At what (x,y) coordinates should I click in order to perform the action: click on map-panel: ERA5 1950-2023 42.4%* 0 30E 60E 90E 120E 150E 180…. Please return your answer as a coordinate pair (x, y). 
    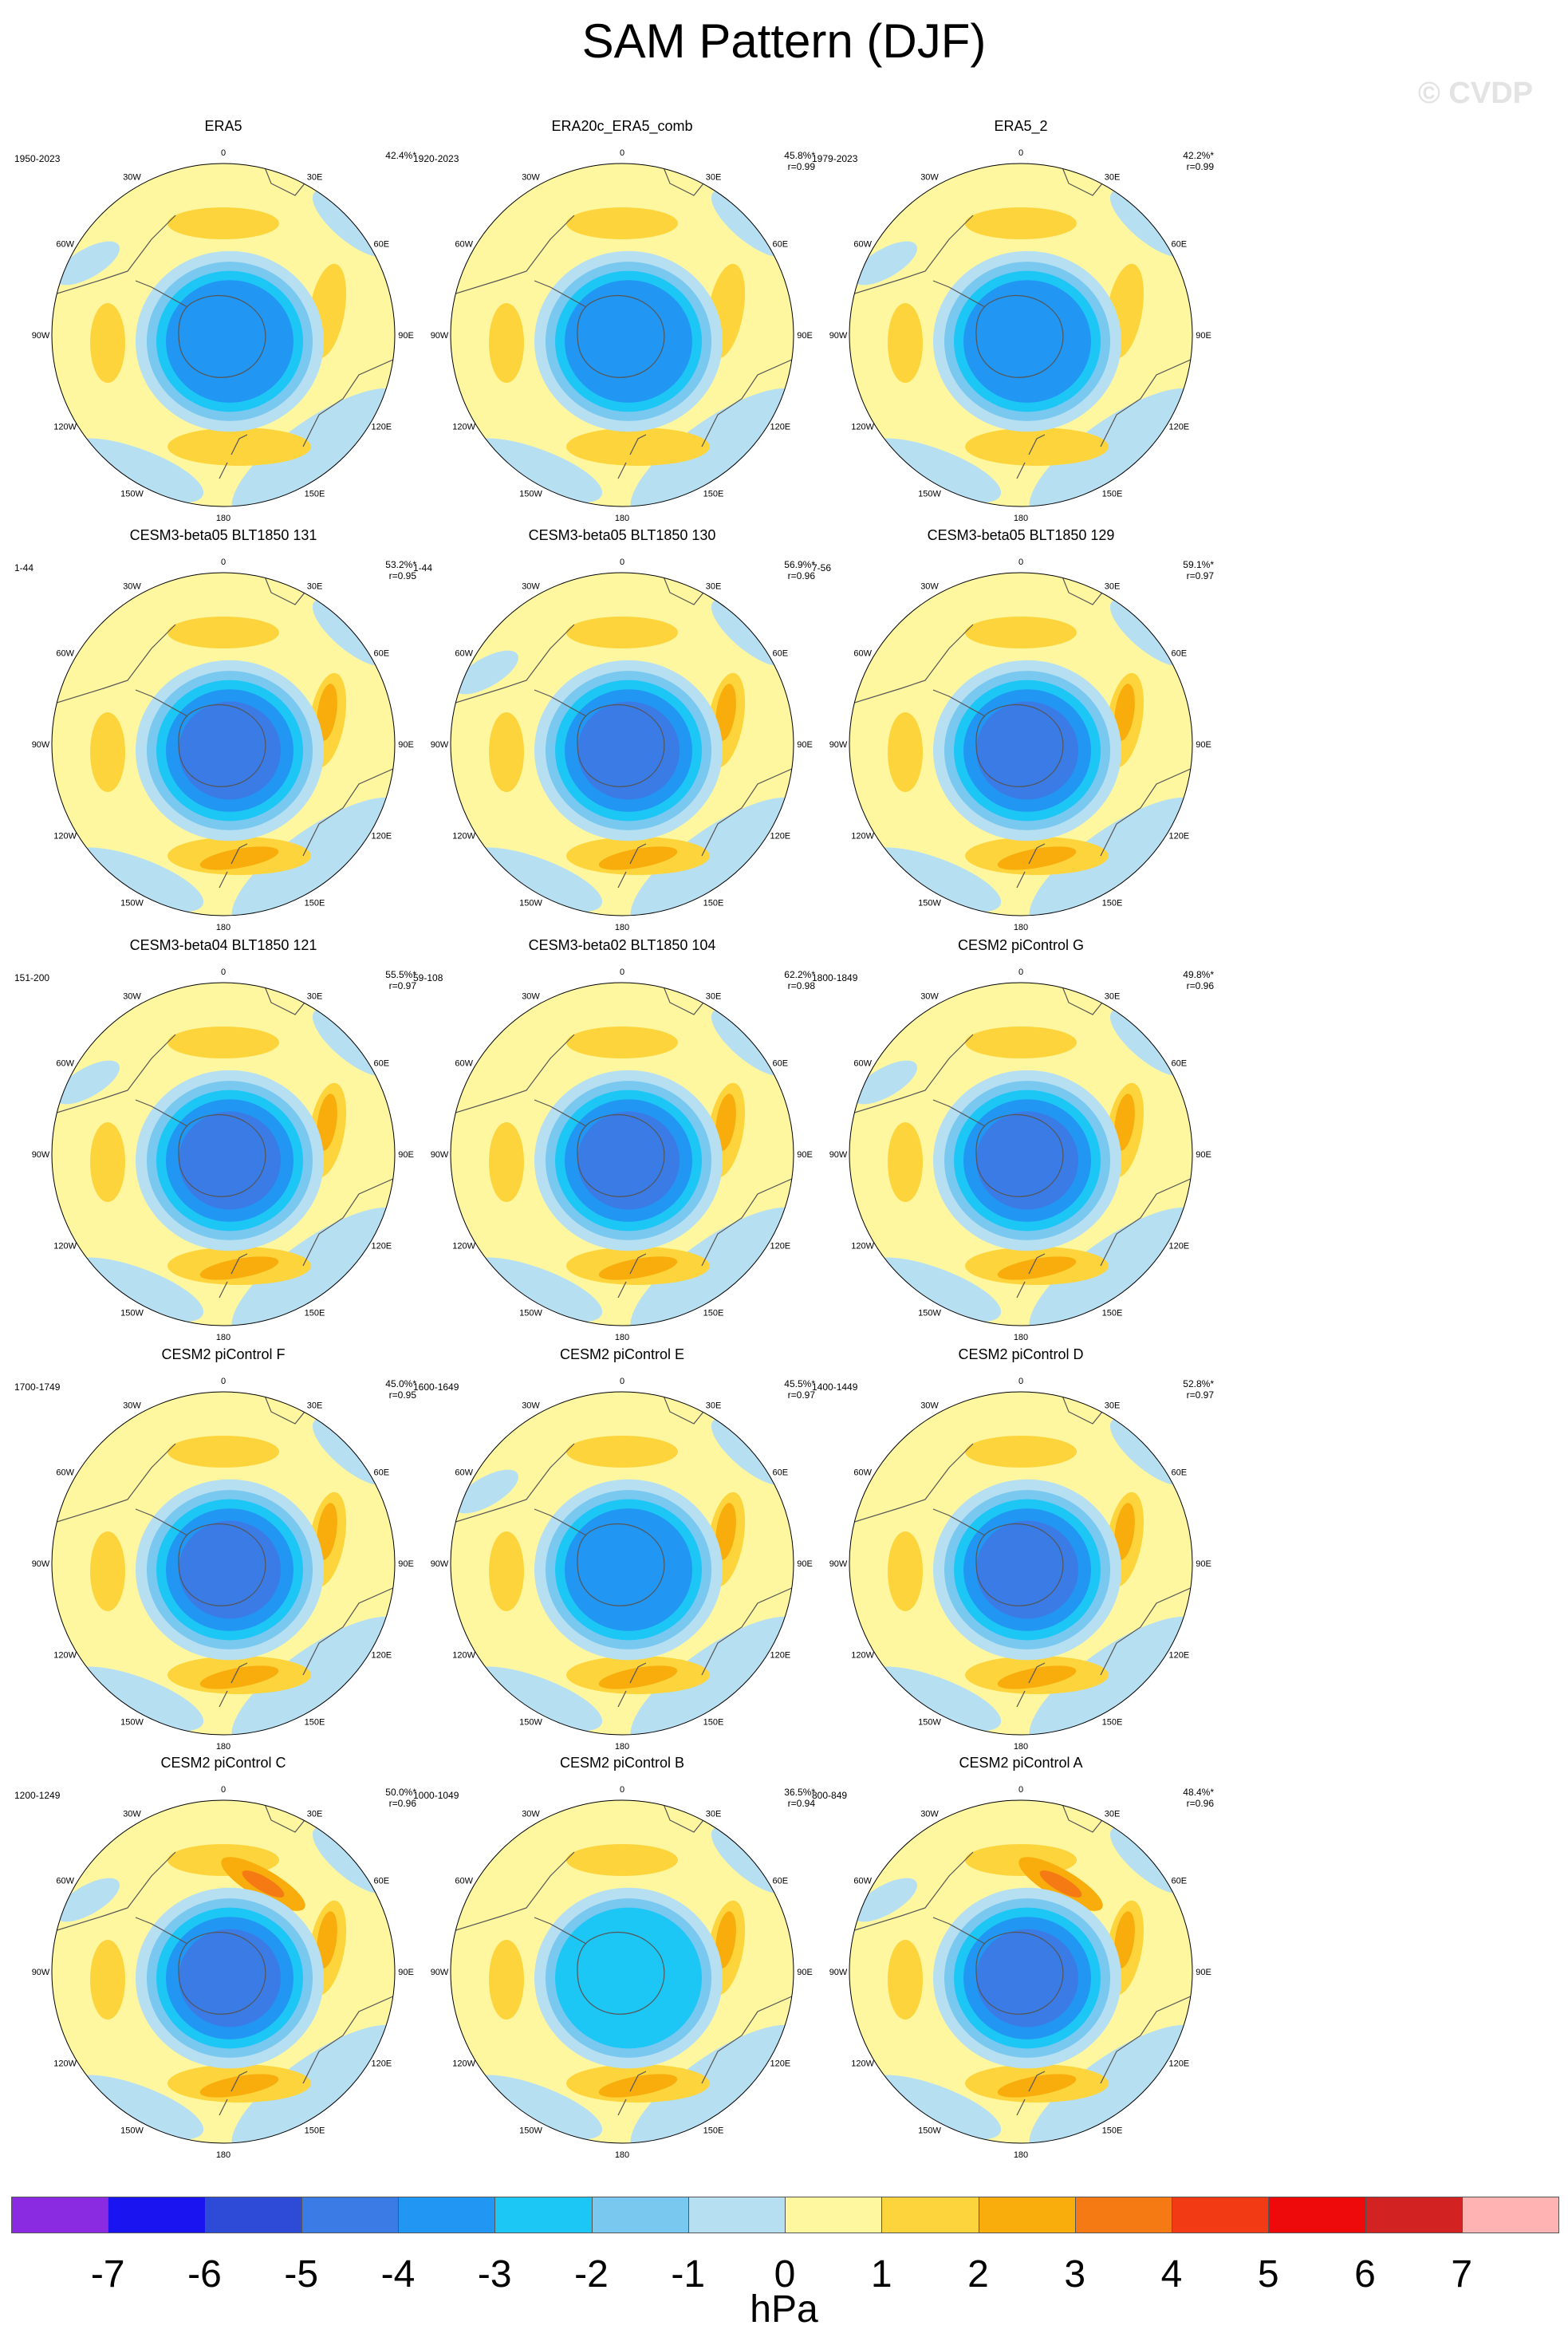
    Looking at the image, I should click on (223, 325).